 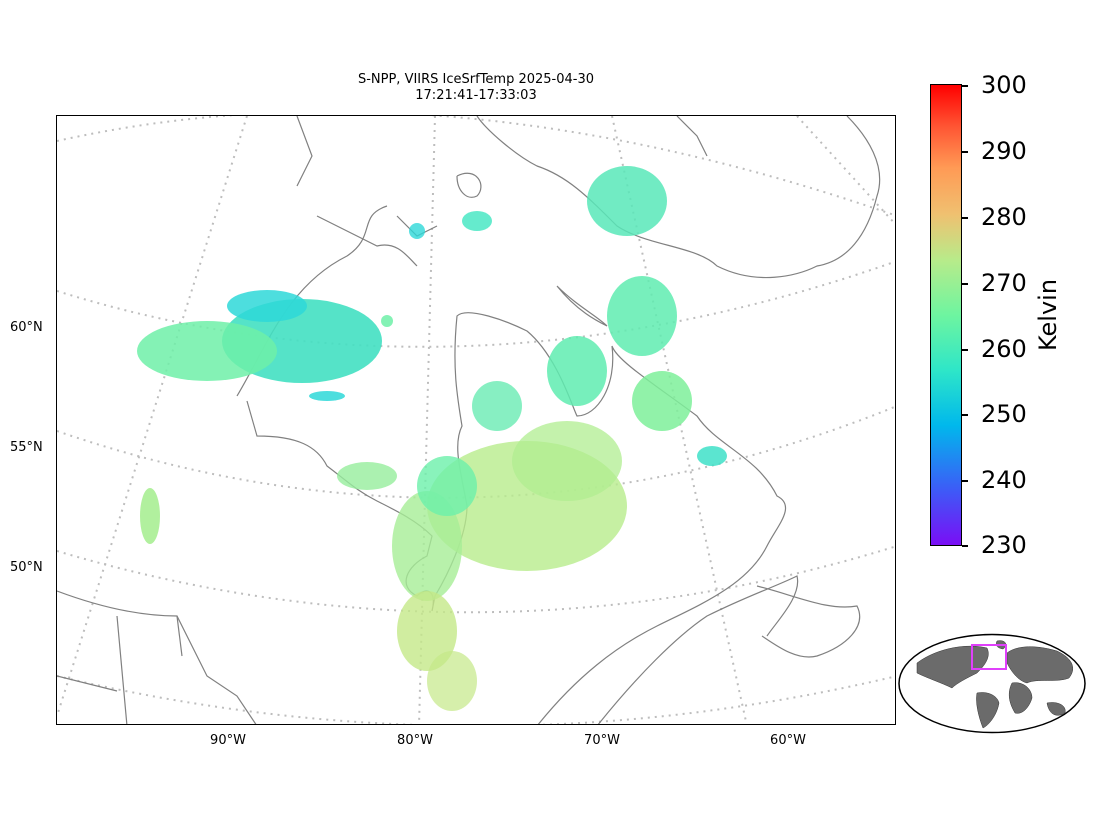 I want to click on lon-label-70w: 70°W, so click(x=602, y=740).